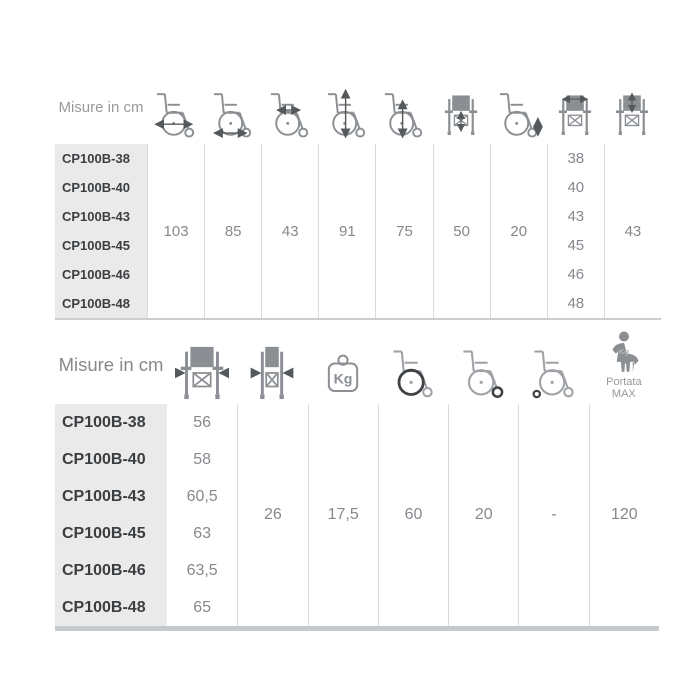  What do you see at coordinates (202, 607) in the screenshot?
I see `overall-width-value: 65` at bounding box center [202, 607].